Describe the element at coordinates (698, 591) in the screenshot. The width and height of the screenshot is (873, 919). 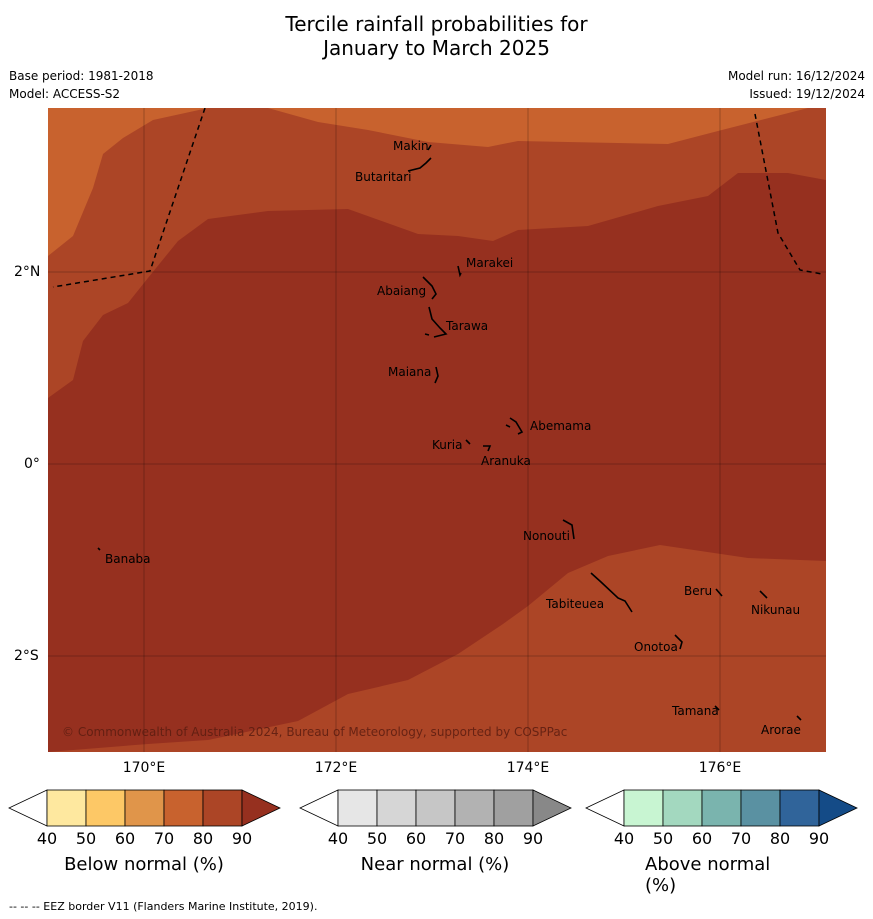
I see `place-label-beru: Beru` at that location.